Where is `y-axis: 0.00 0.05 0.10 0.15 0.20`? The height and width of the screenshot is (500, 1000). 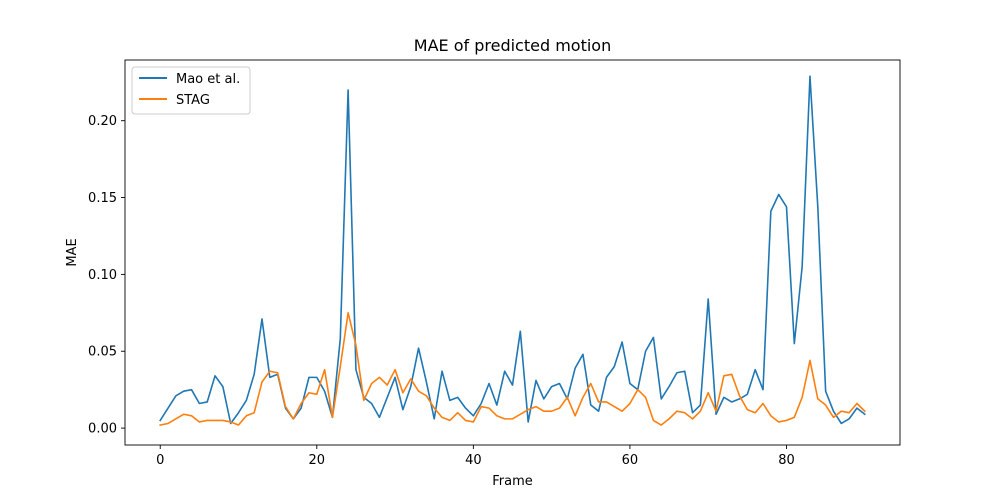
y-axis: 0.00 0.05 0.10 0.15 0.20 is located at coordinates (106, 275).